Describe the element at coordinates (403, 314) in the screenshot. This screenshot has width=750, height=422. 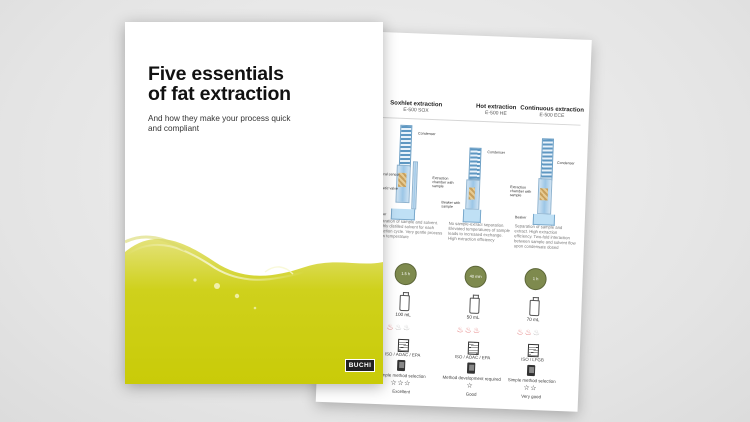
I see `solvent-volume: 100 mL` at that location.